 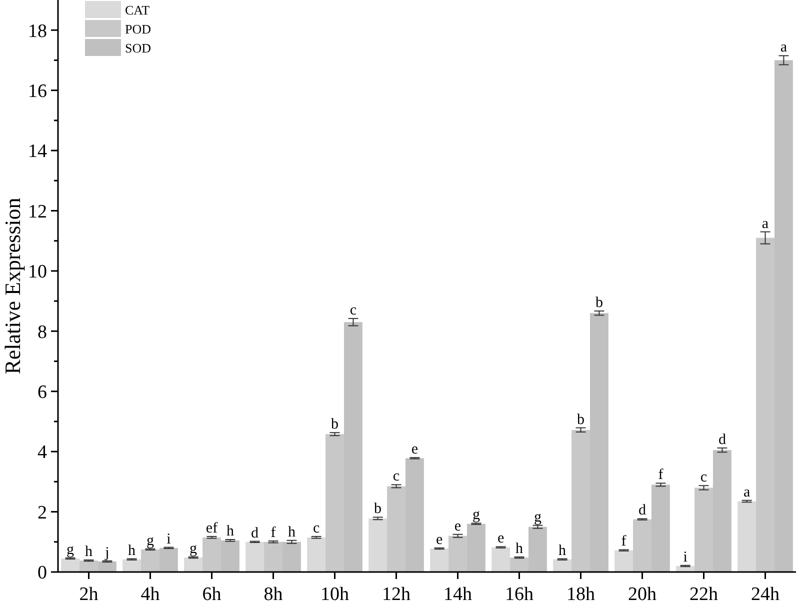 I want to click on x-tick-label: 20h, so click(x=642, y=594).